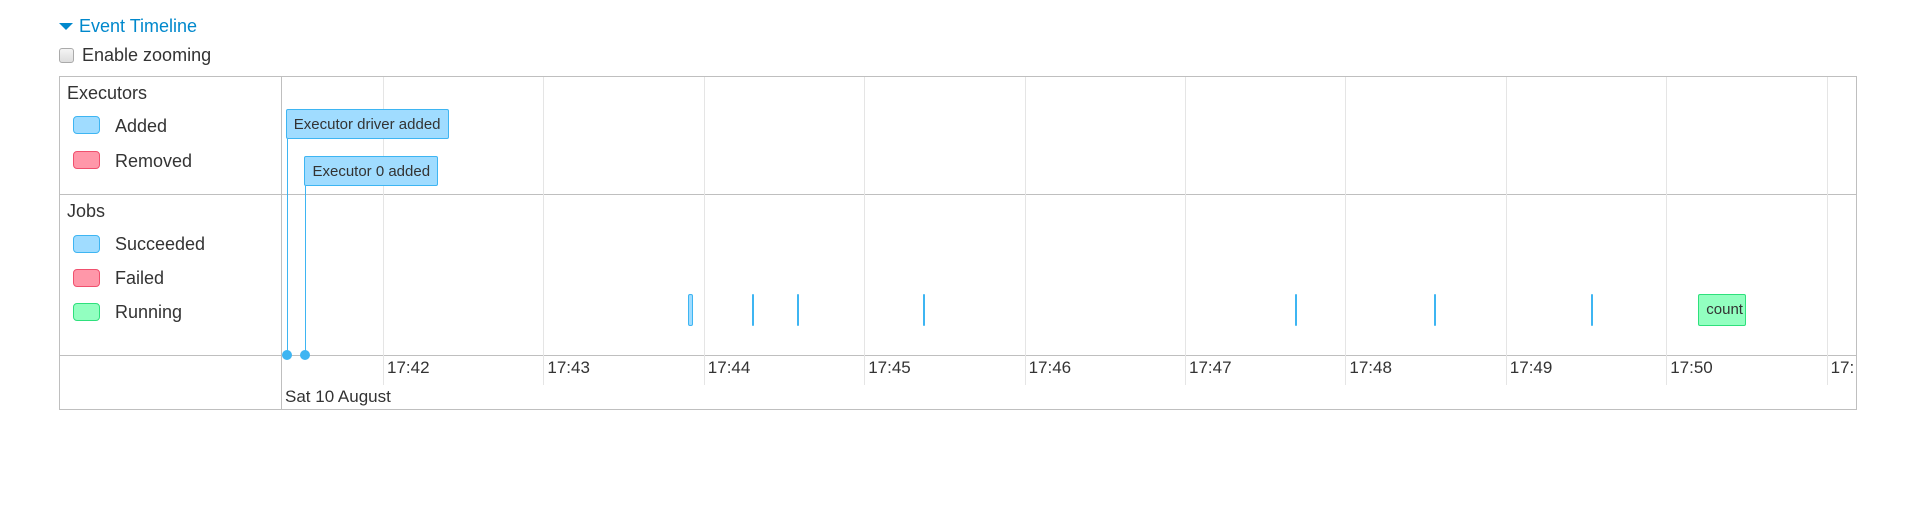 This screenshot has width=1920, height=521. What do you see at coordinates (107, 93) in the screenshot?
I see `executors-group-label: Executors` at bounding box center [107, 93].